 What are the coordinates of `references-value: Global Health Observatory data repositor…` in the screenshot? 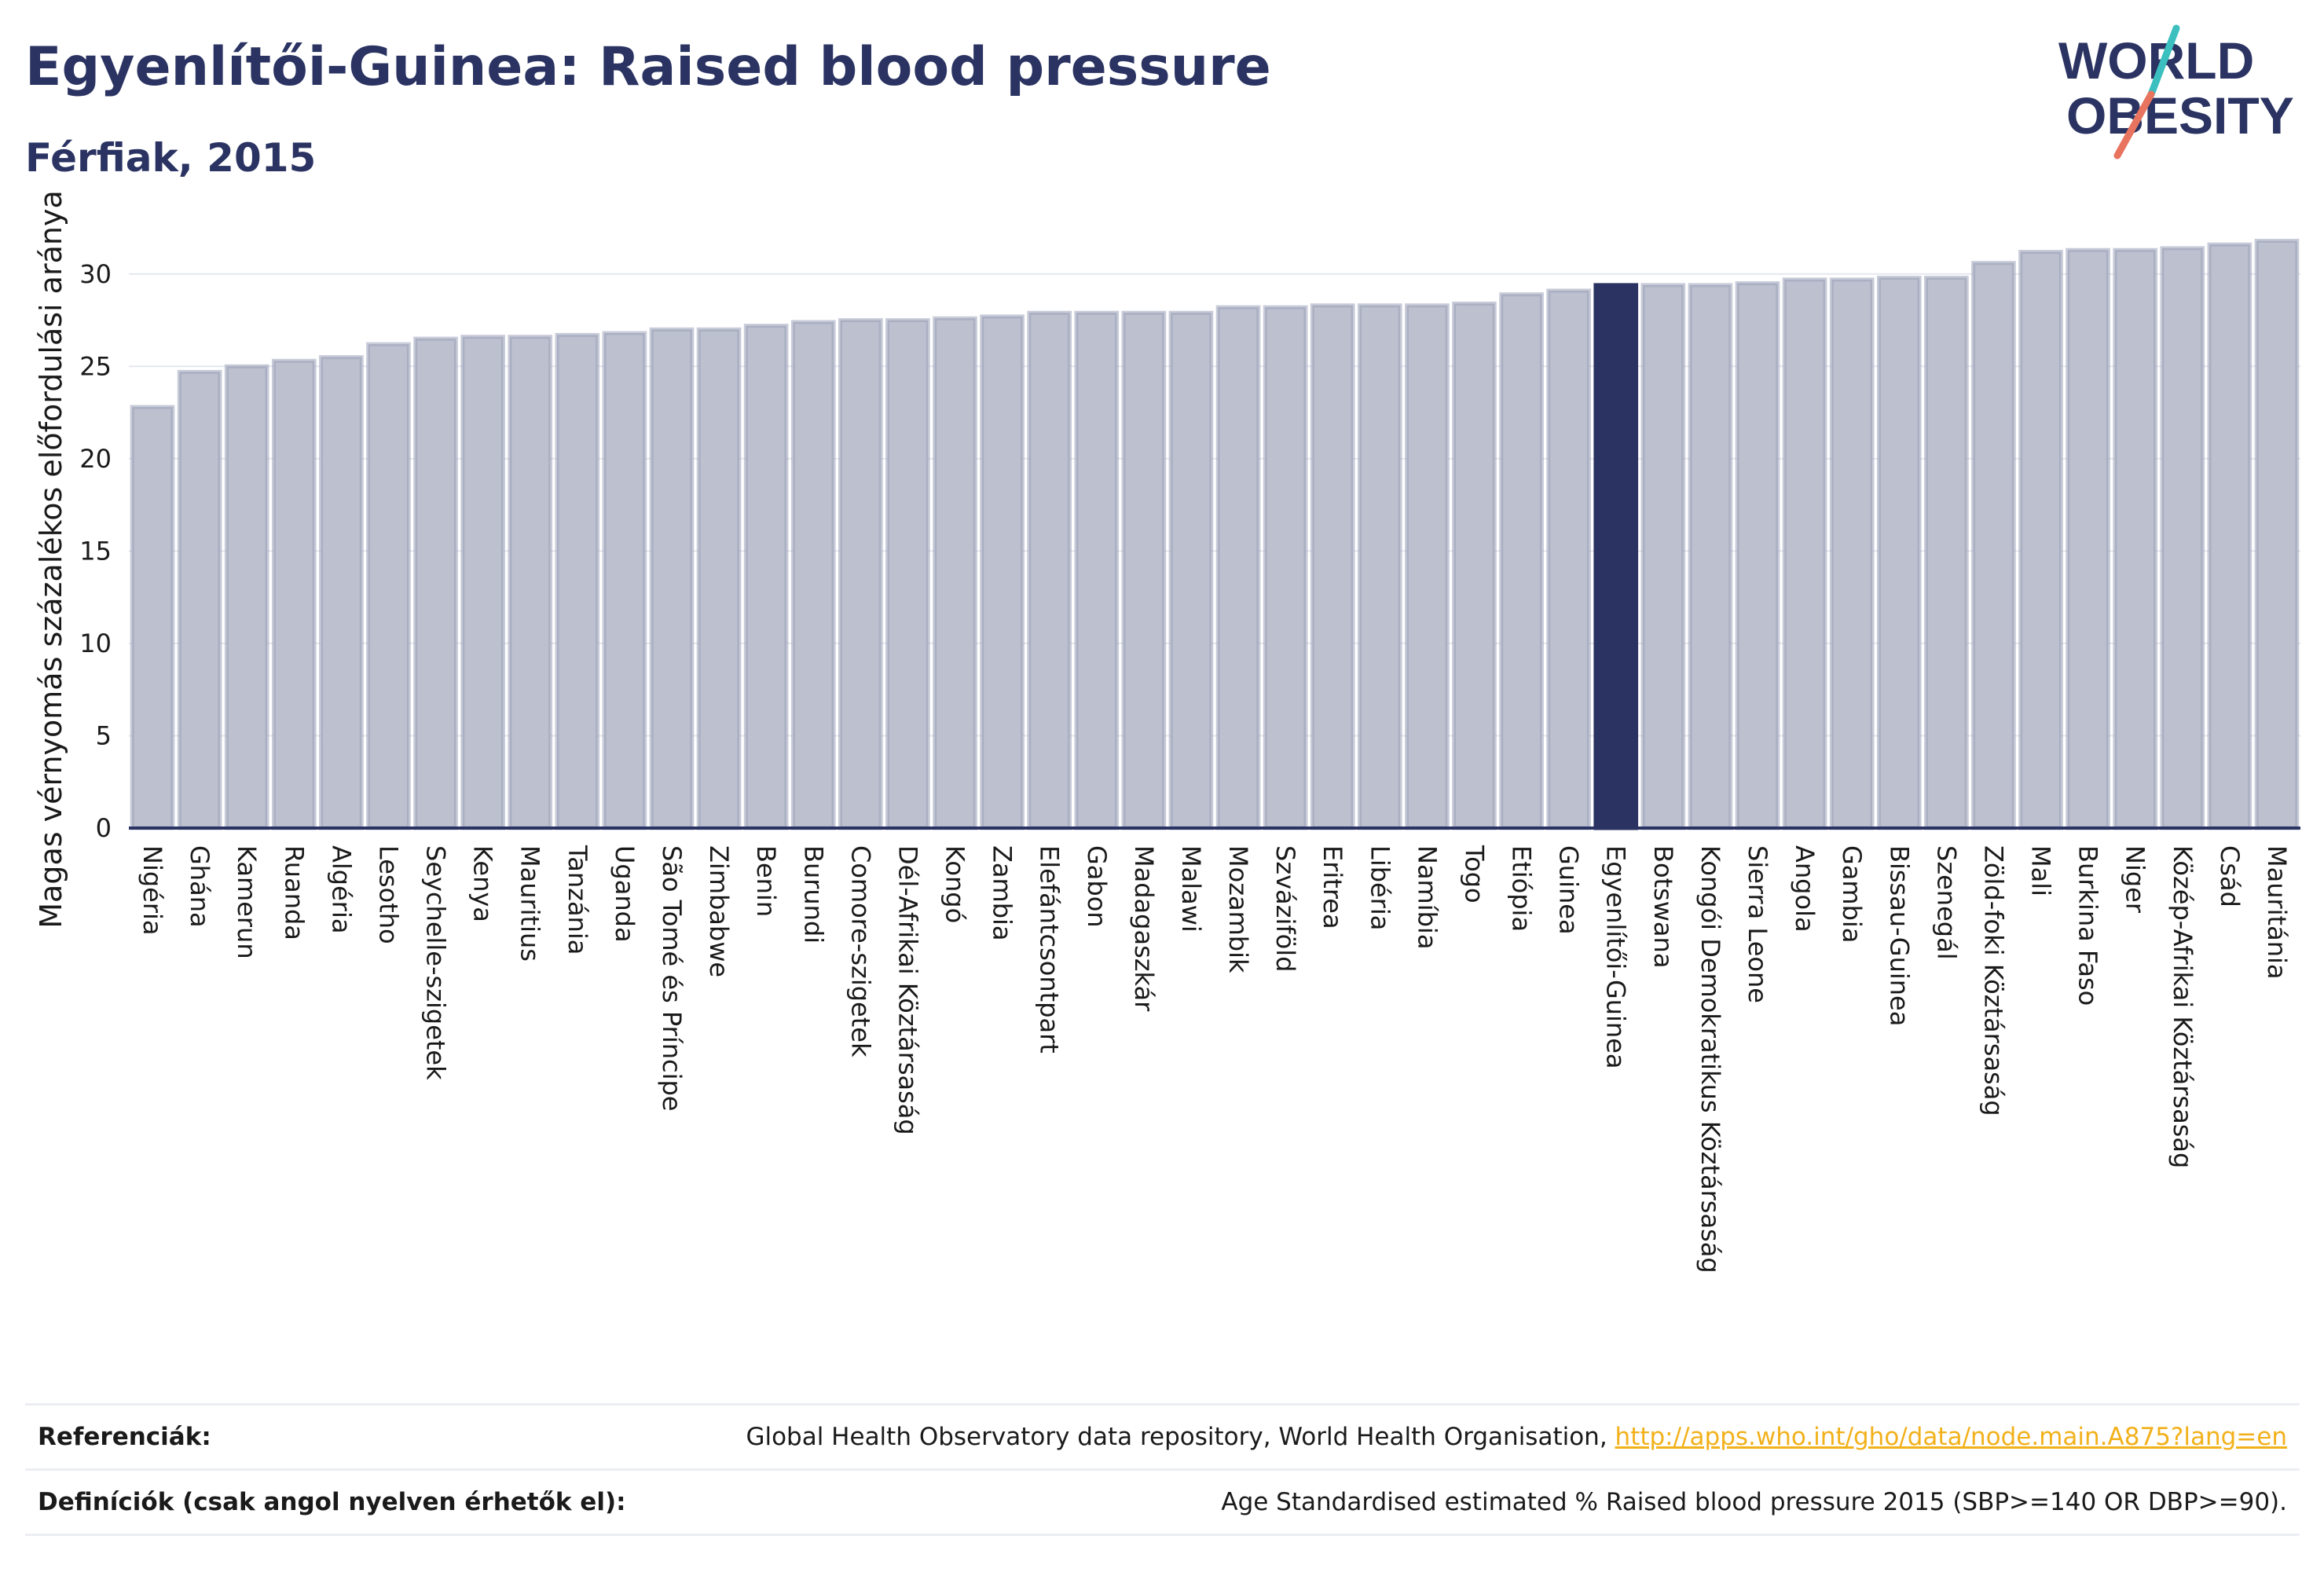 It's located at (1523, 1437).